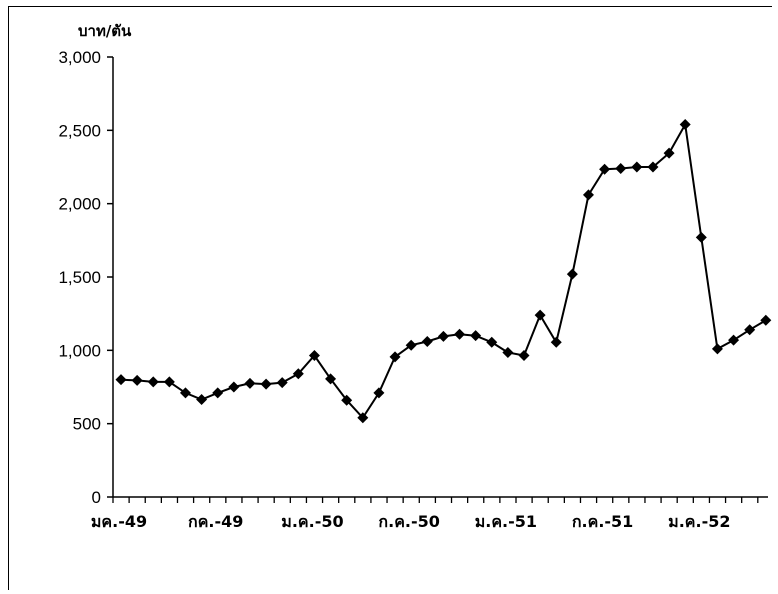 Image resolution: width=778 pixels, height=594 pixels. Describe the element at coordinates (699, 521) in the screenshot. I see `x-tick-label: ม.ค.-52` at that location.